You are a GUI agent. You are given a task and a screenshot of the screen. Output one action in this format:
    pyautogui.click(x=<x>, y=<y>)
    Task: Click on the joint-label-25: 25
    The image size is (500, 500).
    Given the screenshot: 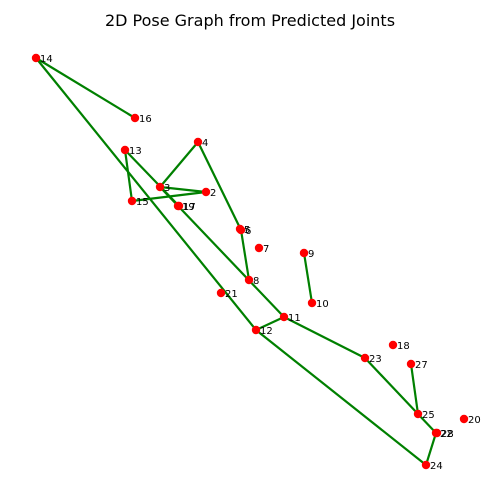 What is the action you would take?
    pyautogui.click(x=428, y=415)
    